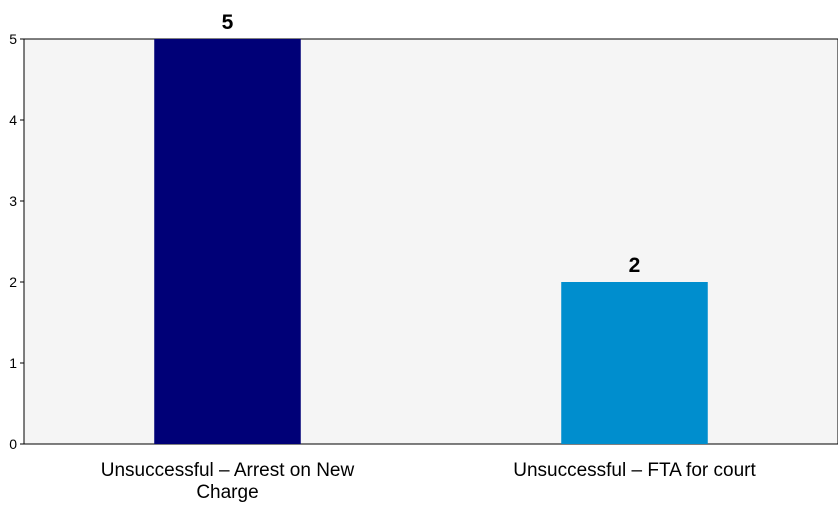 This screenshot has height=513, width=838. What do you see at coordinates (13, 39) in the screenshot?
I see `y-tick-label: 5` at bounding box center [13, 39].